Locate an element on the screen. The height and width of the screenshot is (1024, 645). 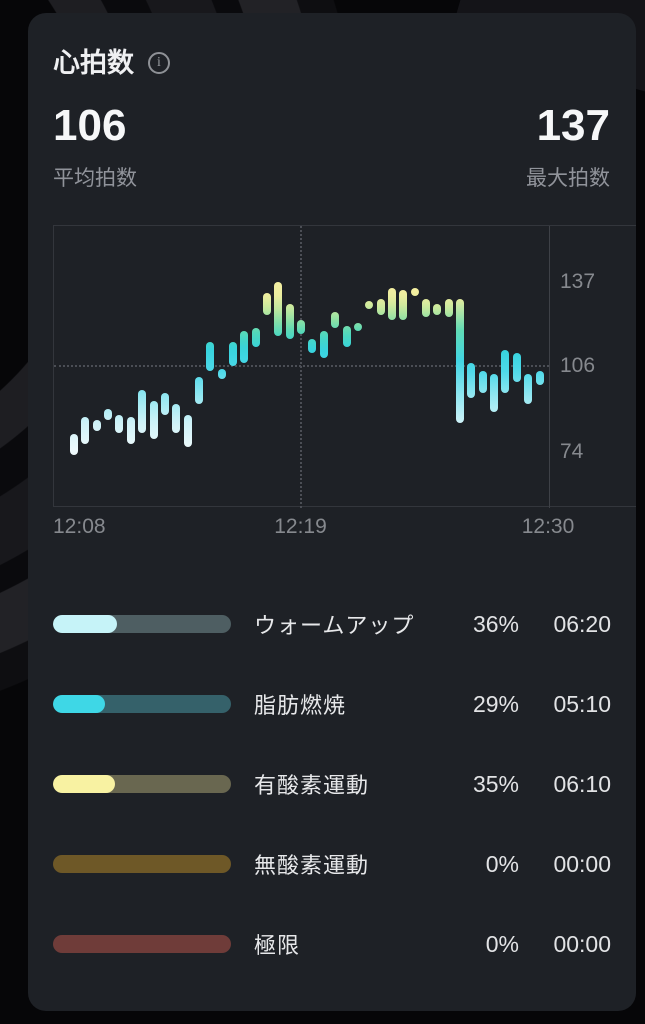
card-header: 心拍数 i is located at coordinates (332, 63).